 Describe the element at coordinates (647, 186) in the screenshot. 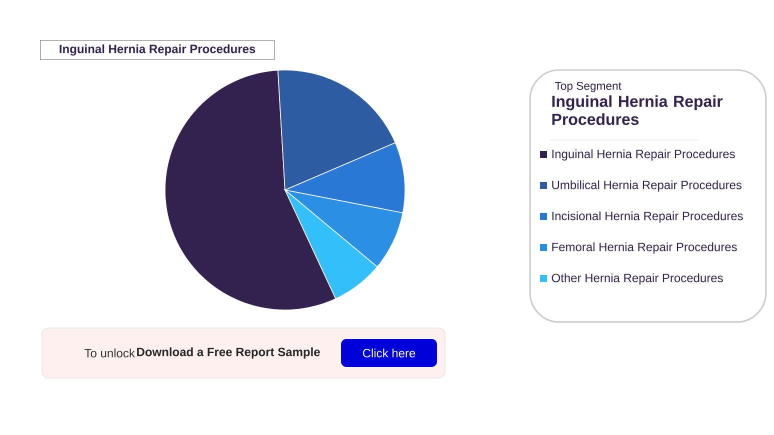

I see `legend-label: Umbilical Hernia Repair Procedures` at that location.